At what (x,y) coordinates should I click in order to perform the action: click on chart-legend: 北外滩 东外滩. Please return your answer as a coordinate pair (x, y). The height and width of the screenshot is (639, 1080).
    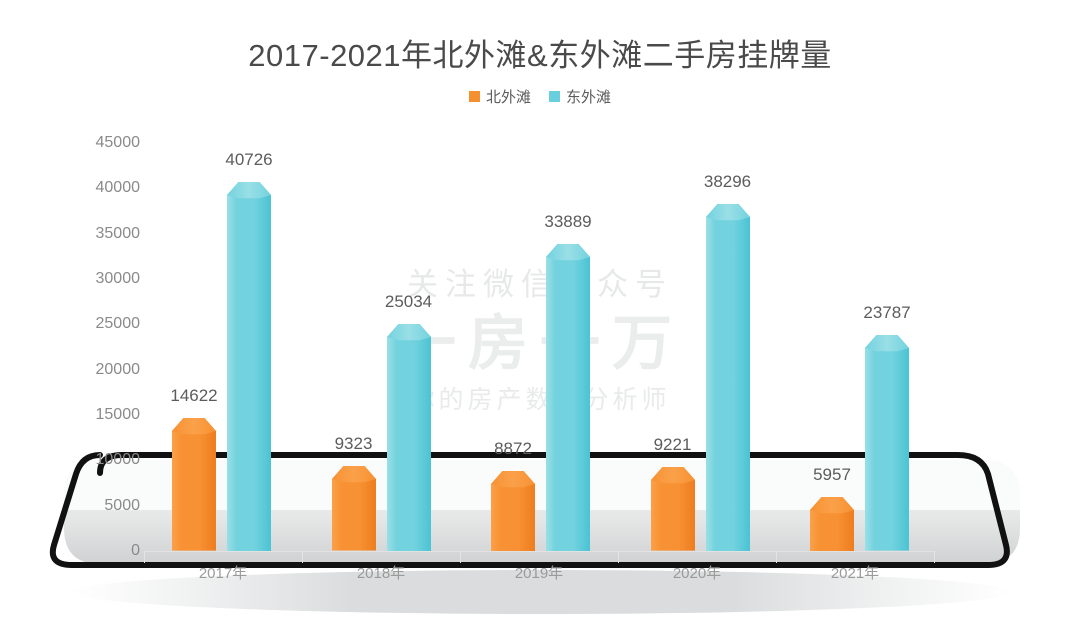
    Looking at the image, I should click on (540, 96).